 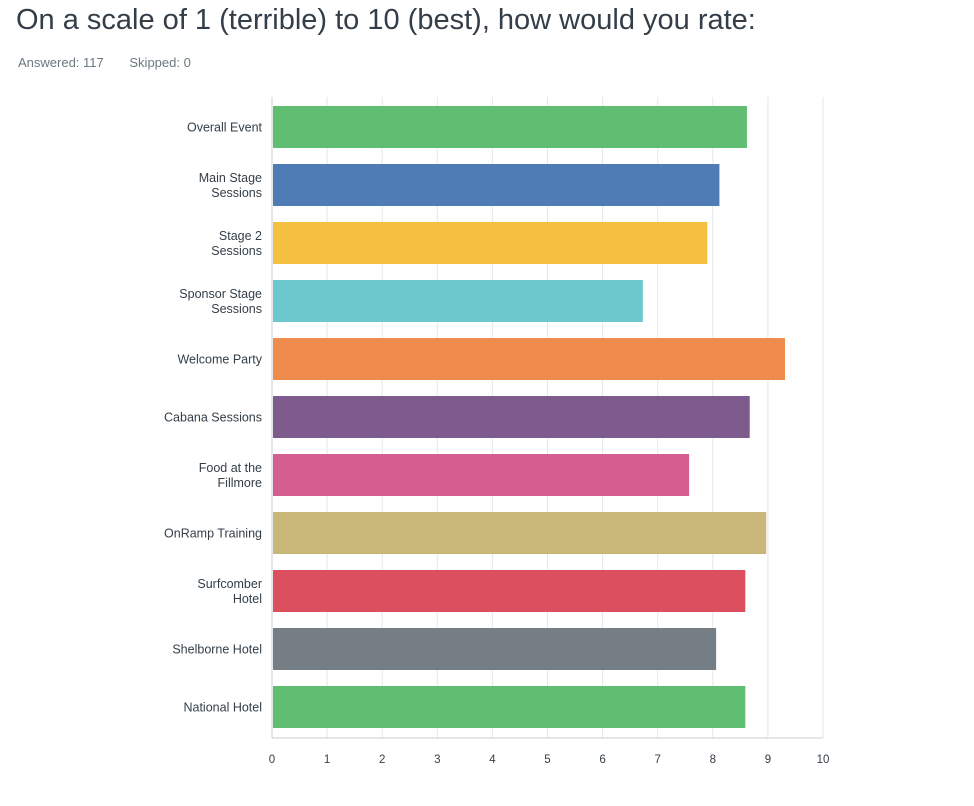 I want to click on x-tick-label: 4, so click(x=492, y=760).